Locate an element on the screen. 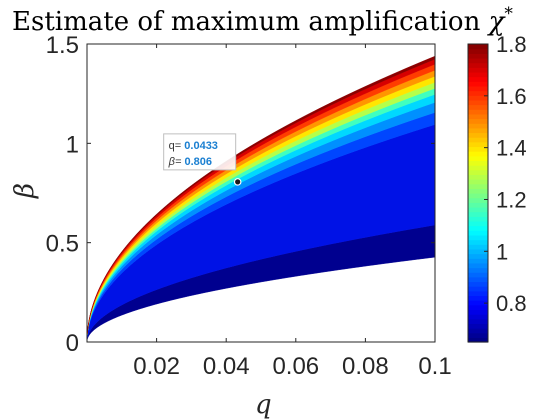  colorbar-tick-label: 1.8 is located at coordinates (511, 44).